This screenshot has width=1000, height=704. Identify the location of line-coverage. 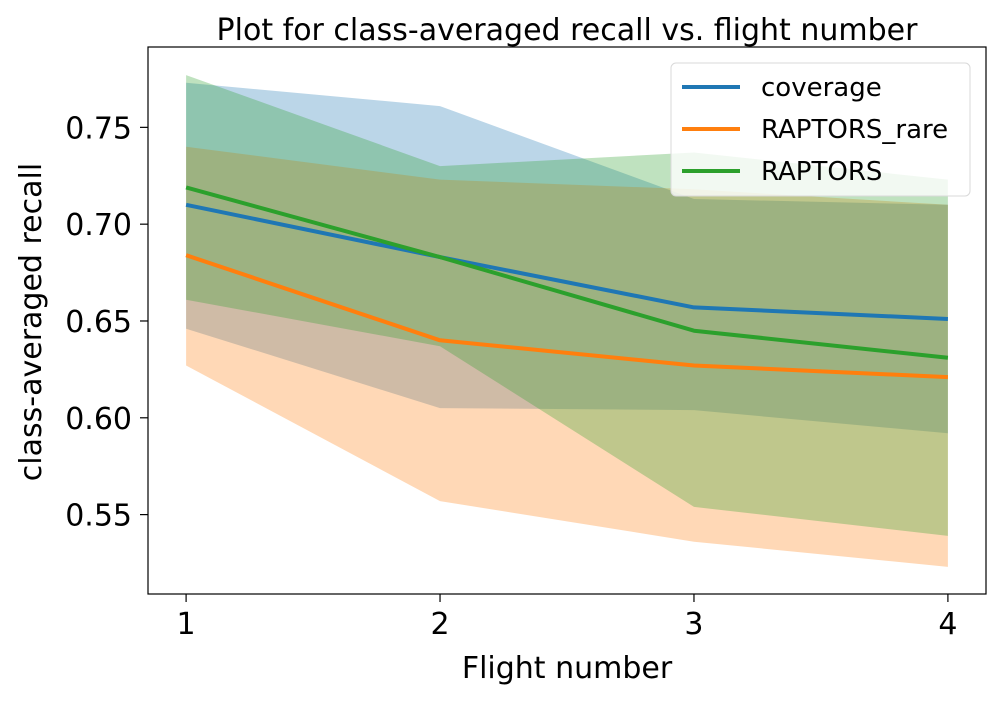
(566, 261).